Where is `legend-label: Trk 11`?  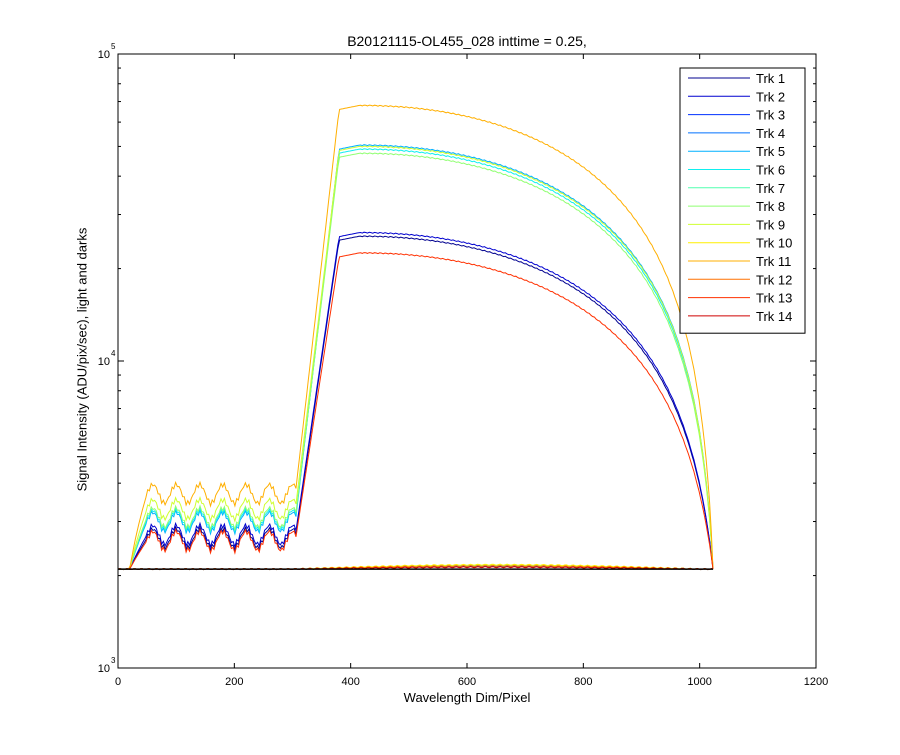 legend-label: Trk 11 is located at coordinates (773, 261).